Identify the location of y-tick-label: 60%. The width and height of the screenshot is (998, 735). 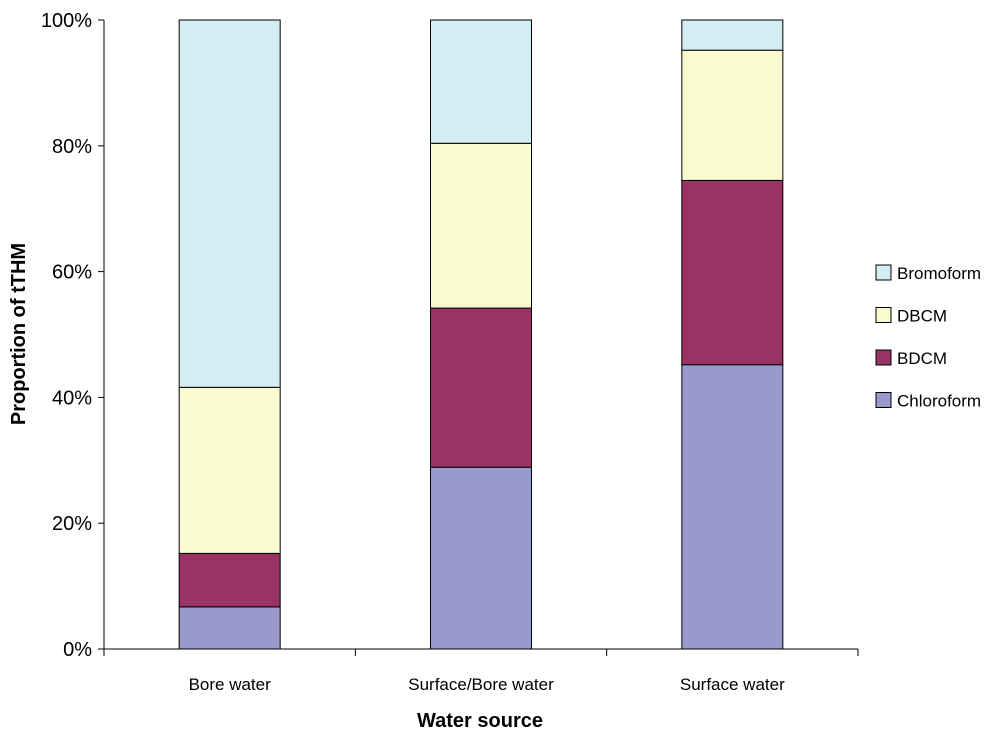
(72, 273).